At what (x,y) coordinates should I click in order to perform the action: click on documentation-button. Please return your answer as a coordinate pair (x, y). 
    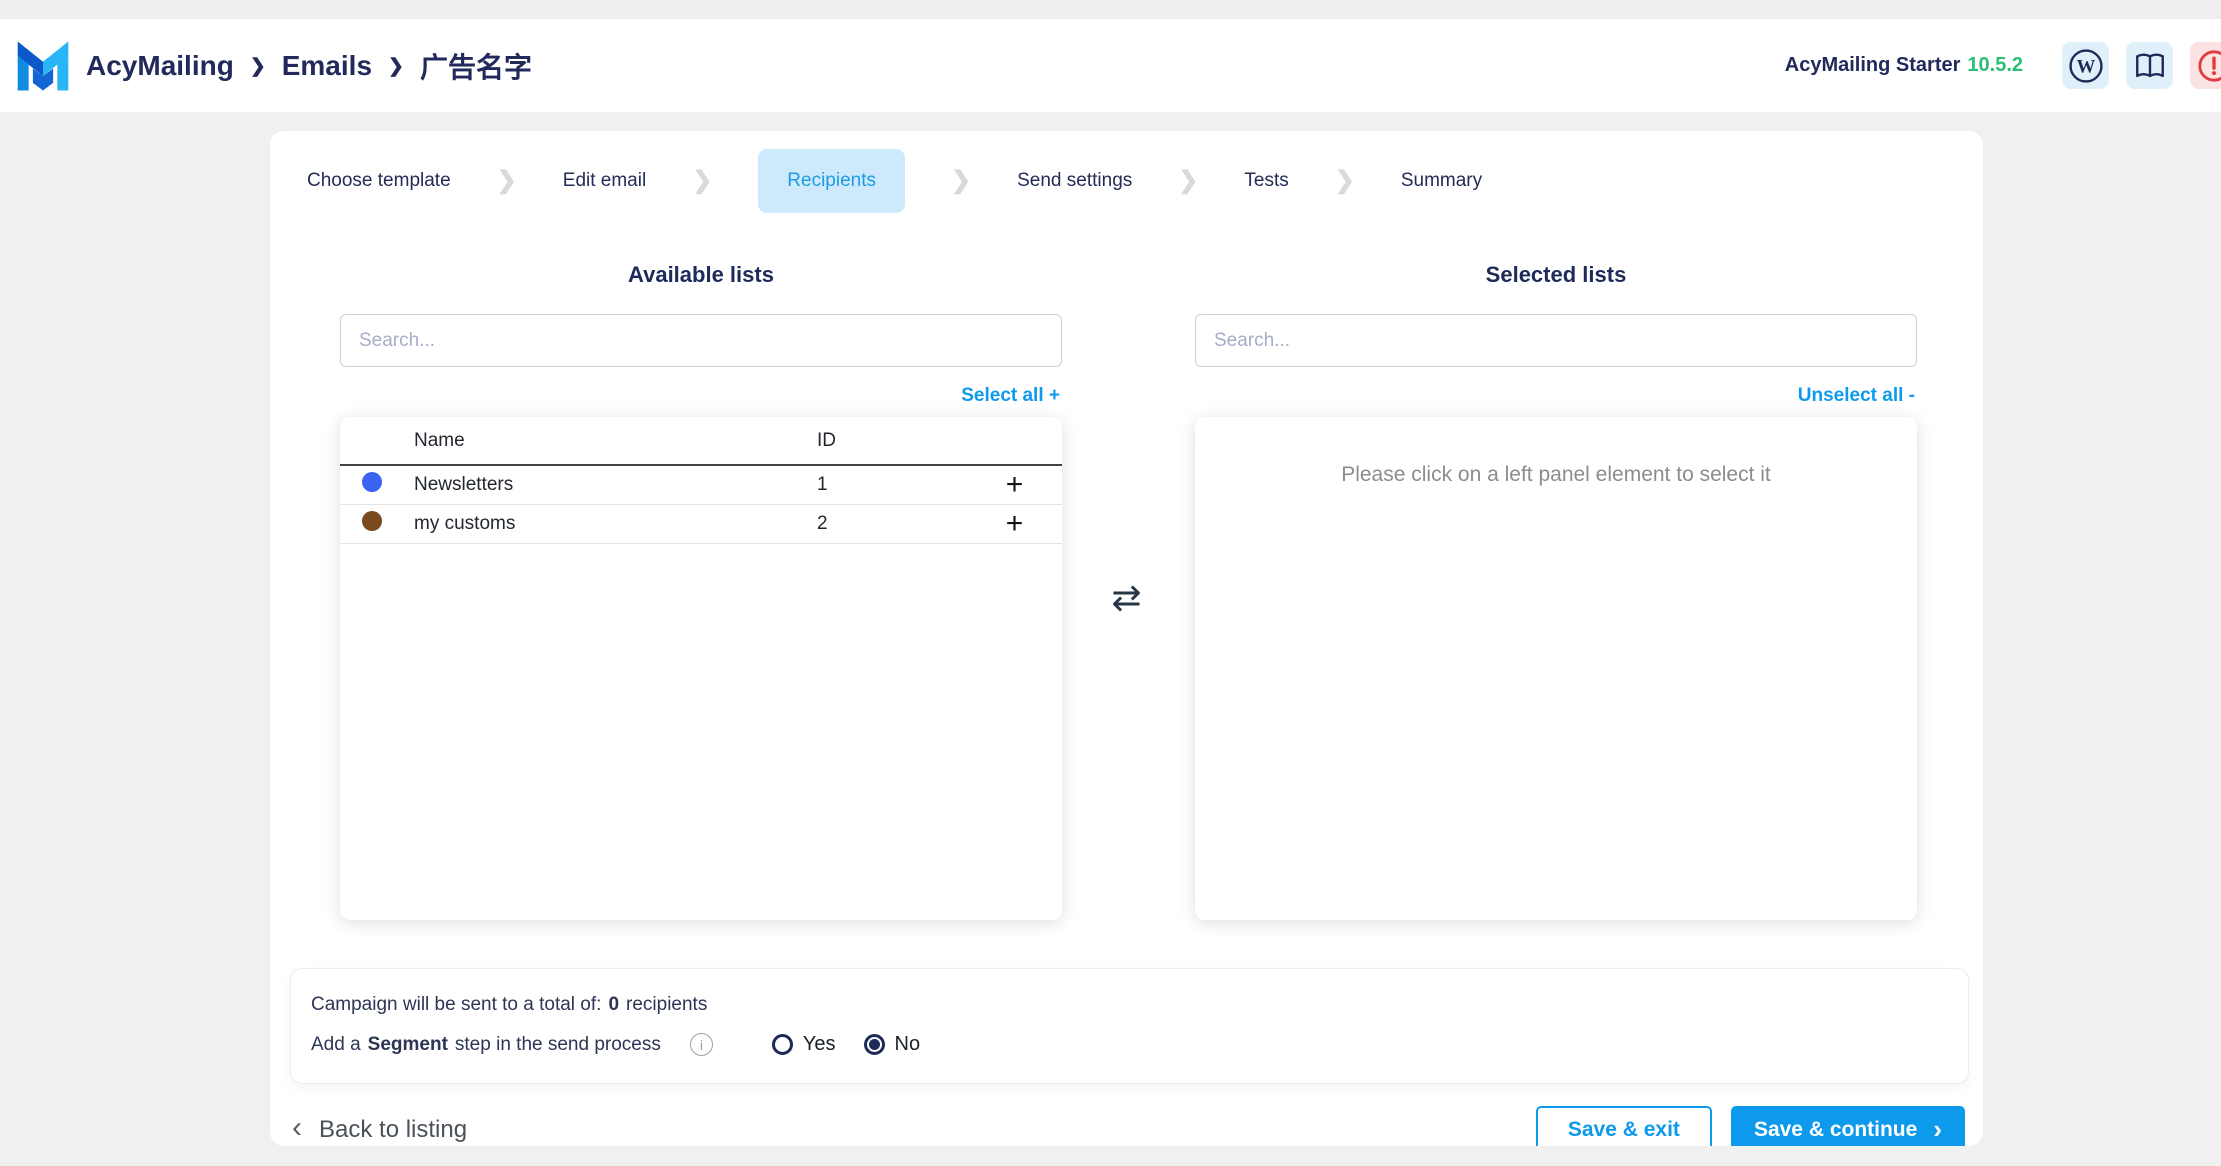
    Looking at the image, I should click on (2149, 65).